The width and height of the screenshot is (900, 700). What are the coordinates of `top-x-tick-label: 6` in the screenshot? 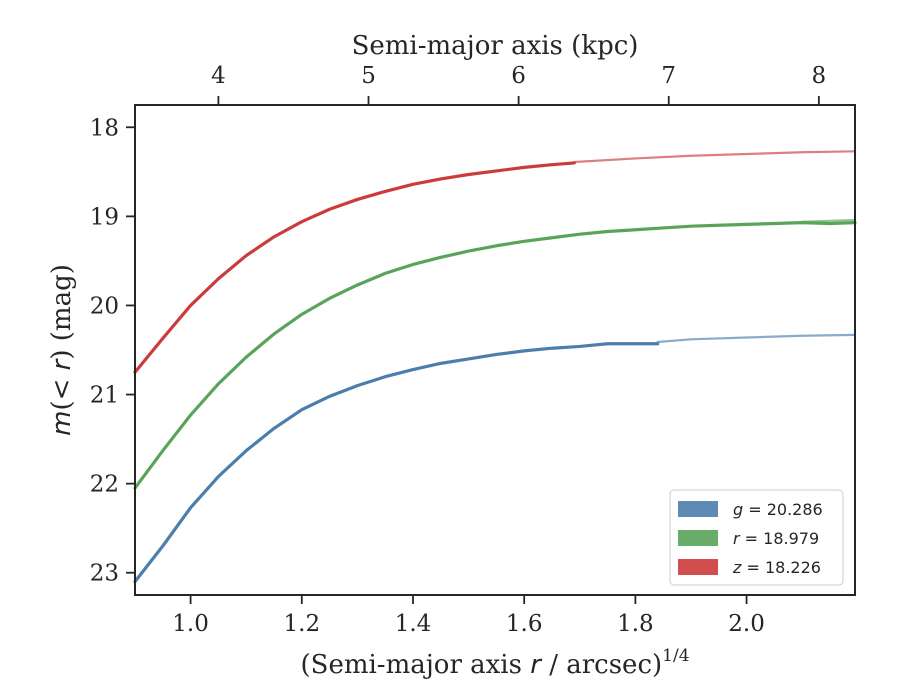 It's located at (518, 76).